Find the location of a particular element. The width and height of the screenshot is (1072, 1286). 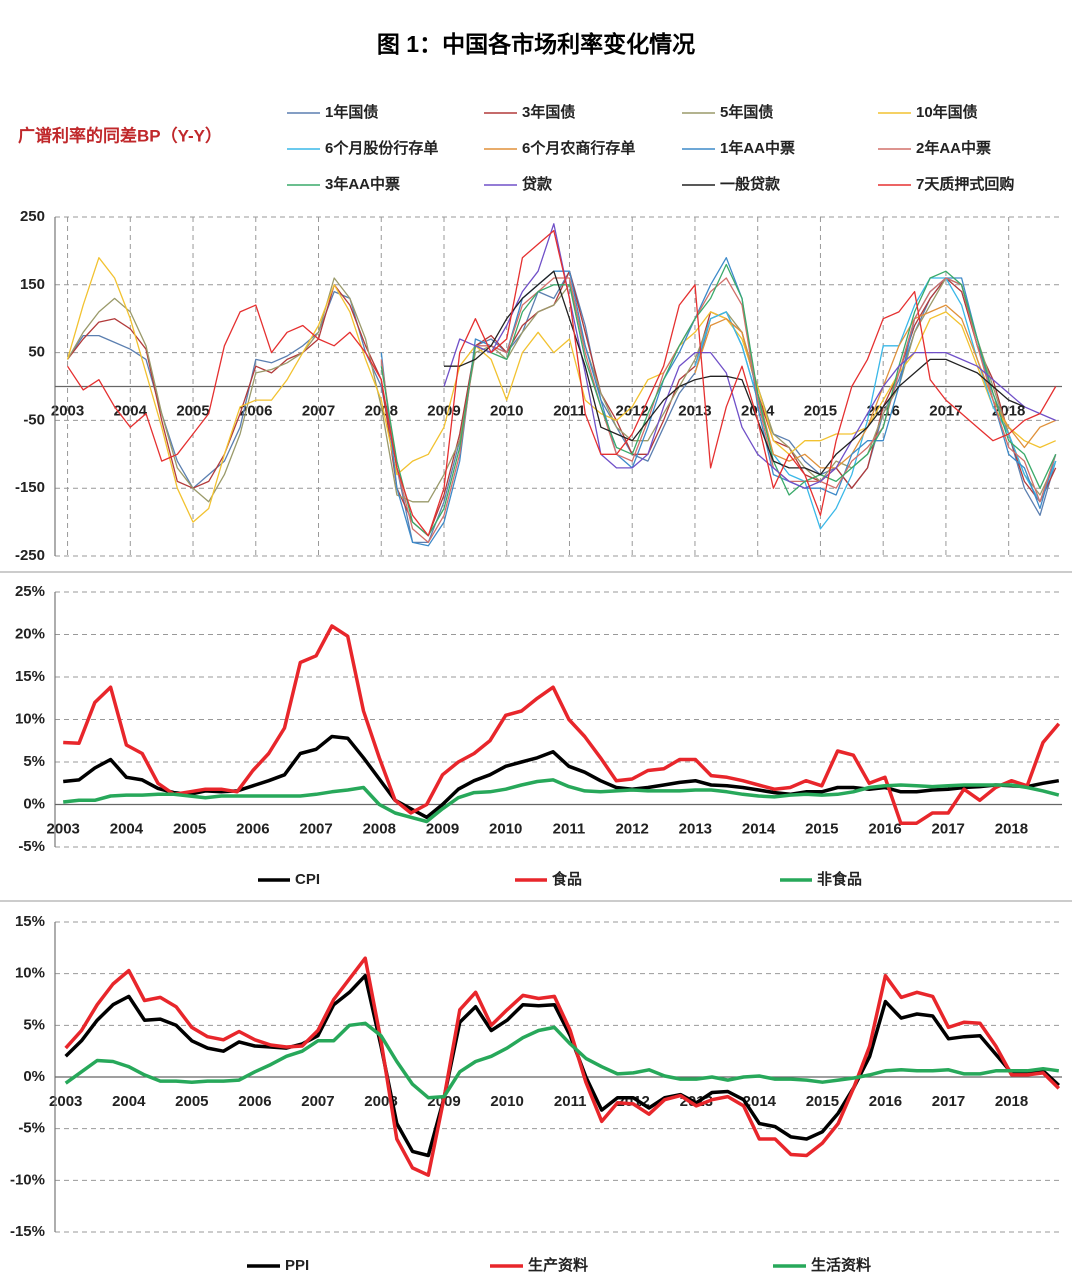

legend-label: 非食品 is located at coordinates (839, 879).